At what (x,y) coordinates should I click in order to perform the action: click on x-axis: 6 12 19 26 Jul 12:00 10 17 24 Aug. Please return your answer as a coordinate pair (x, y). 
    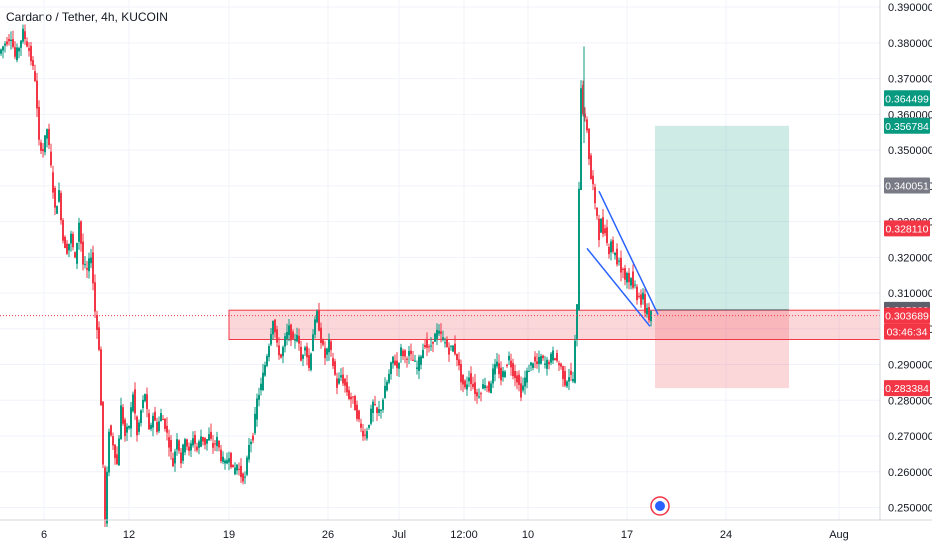
    Looking at the image, I should click on (466, 530).